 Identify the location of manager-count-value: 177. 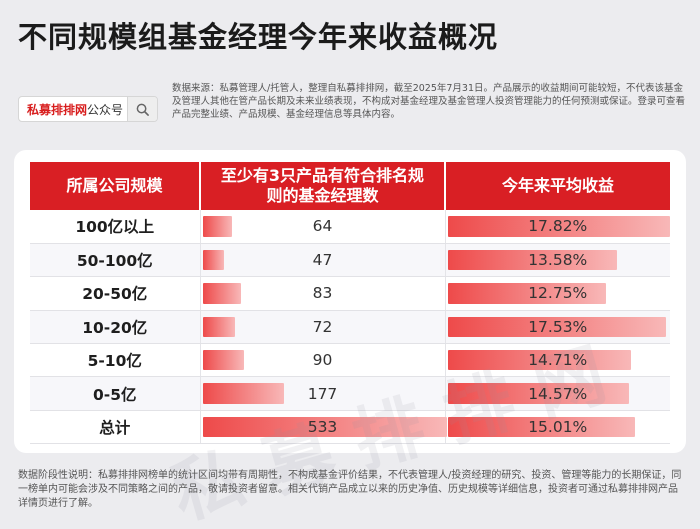
(322, 393).